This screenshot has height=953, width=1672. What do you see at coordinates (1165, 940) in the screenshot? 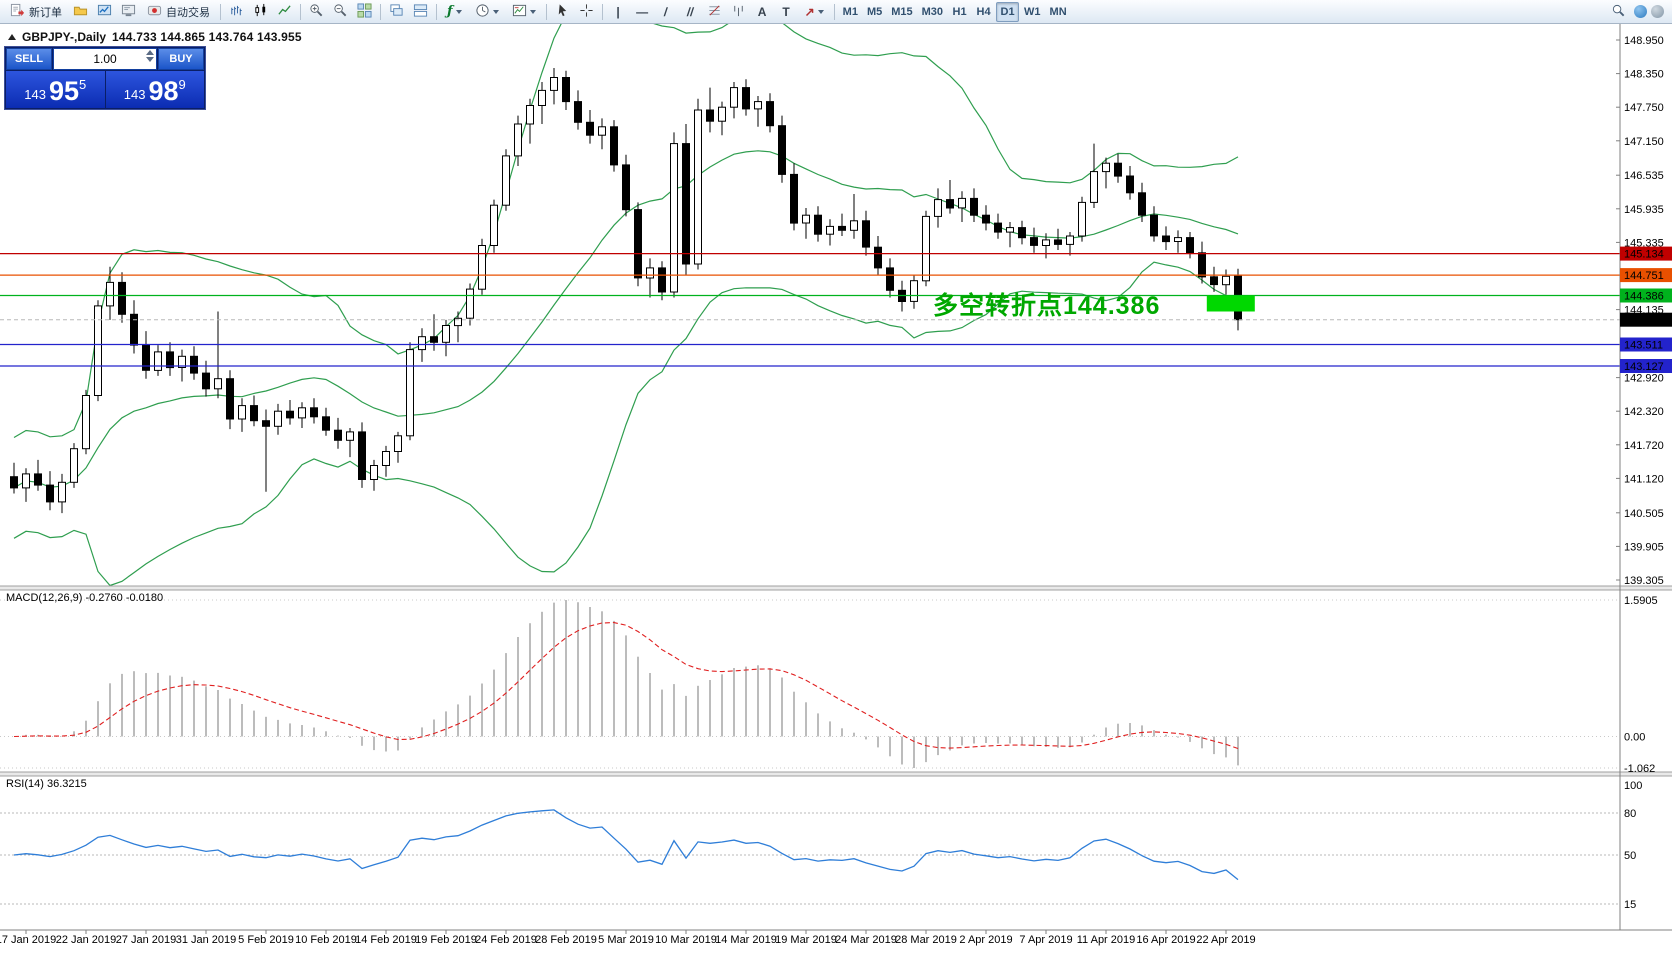
I see `svg-text: 16 Apr 2019` at bounding box center [1165, 940].